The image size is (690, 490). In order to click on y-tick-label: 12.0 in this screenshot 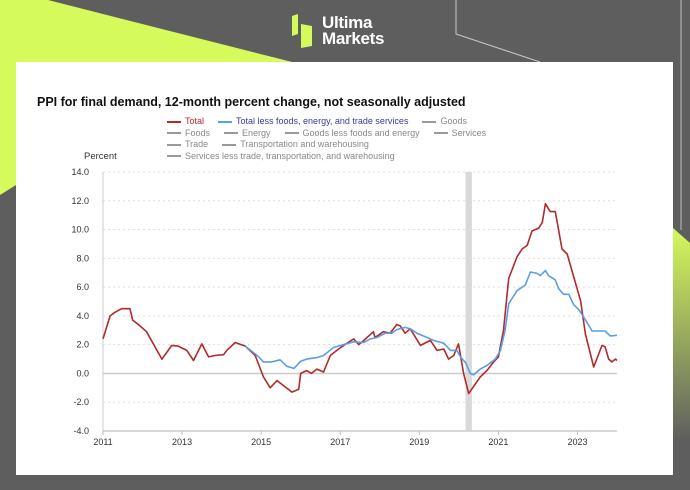, I will do `click(80, 201)`.